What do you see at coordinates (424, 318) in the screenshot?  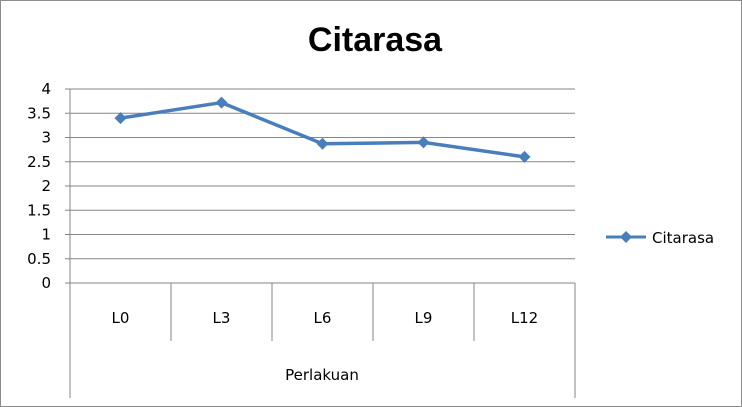 I see `x-tick-label: L9` at bounding box center [424, 318].